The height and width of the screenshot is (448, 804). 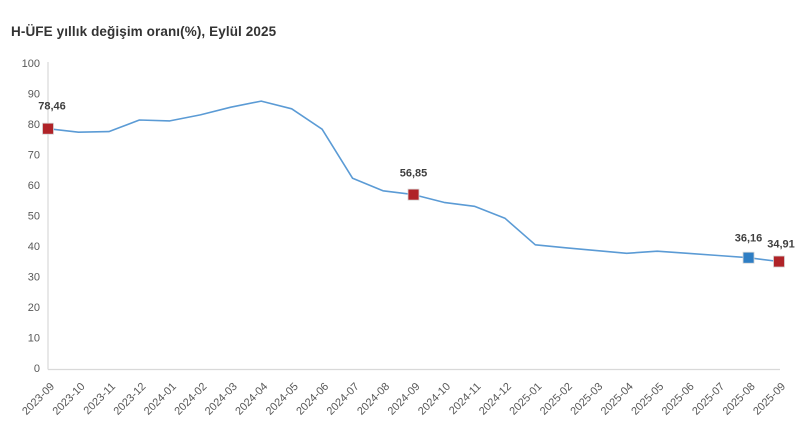 I want to click on x-tick-label: 2024-04, so click(x=251, y=399).